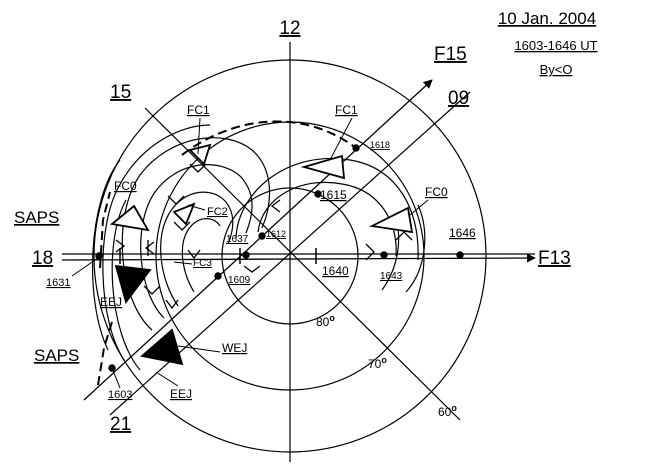 Image resolution: width=650 pixels, height=469 pixels. Describe the element at coordinates (217, 212) in the screenshot. I see `feature-label-fc2: FC2` at that location.